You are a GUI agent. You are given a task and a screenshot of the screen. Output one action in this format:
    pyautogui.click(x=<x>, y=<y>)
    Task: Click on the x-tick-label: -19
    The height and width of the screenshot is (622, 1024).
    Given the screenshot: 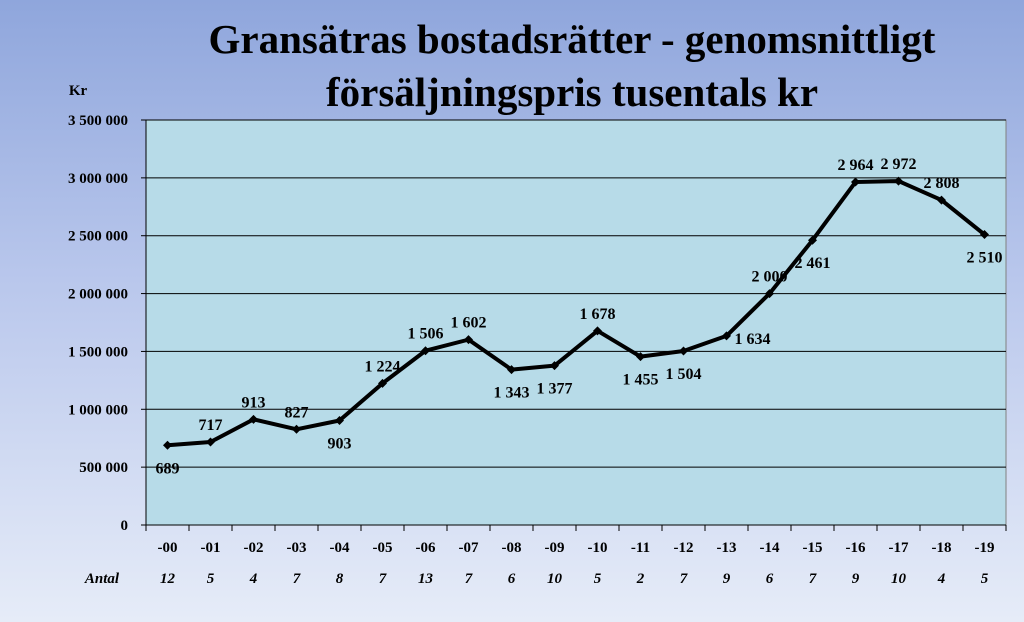 What is the action you would take?
    pyautogui.click(x=985, y=548)
    